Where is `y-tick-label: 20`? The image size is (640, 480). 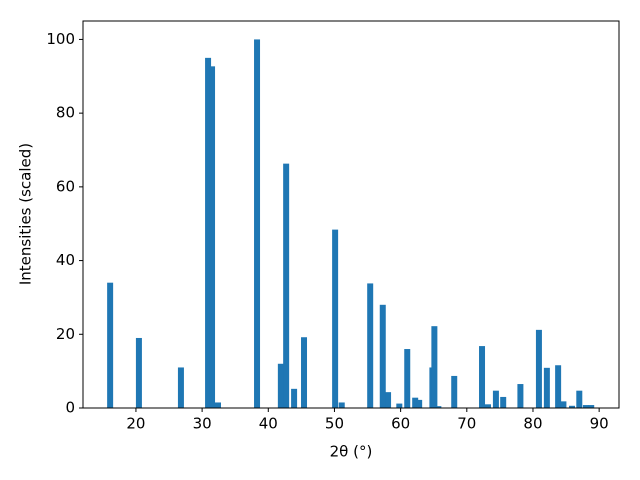 y-tick-label: 20 is located at coordinates (65, 334).